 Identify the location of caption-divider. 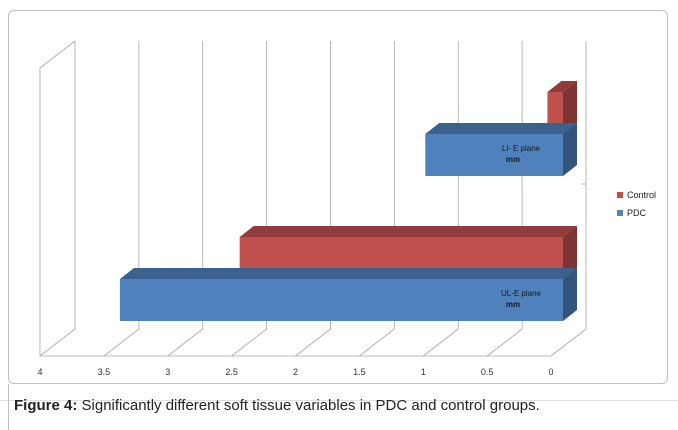
(339, 400).